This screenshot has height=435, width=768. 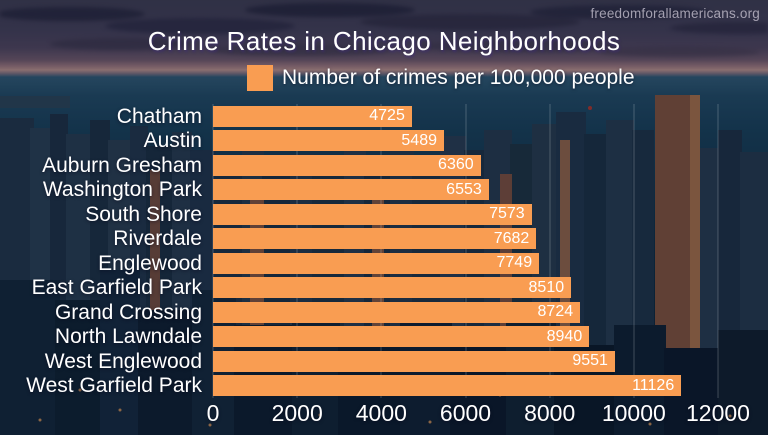 I want to click on bar-track: 4725, so click(x=465, y=116).